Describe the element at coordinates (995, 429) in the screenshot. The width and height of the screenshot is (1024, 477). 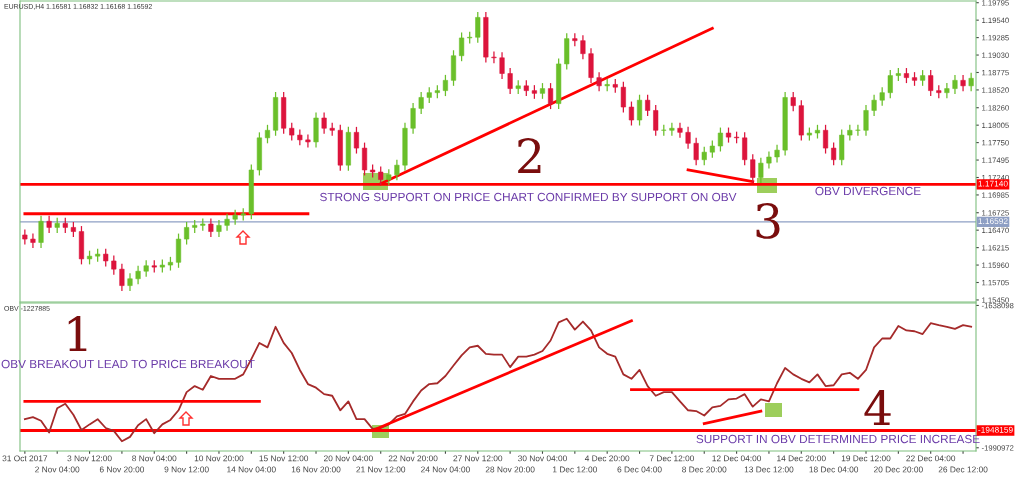
I see `ref-line-label: -1948159` at that location.